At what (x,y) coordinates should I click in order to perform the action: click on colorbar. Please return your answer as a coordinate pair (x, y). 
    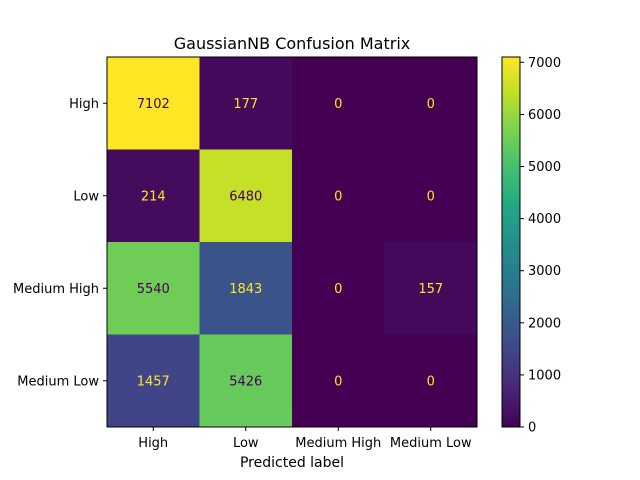
    Looking at the image, I should click on (511, 242).